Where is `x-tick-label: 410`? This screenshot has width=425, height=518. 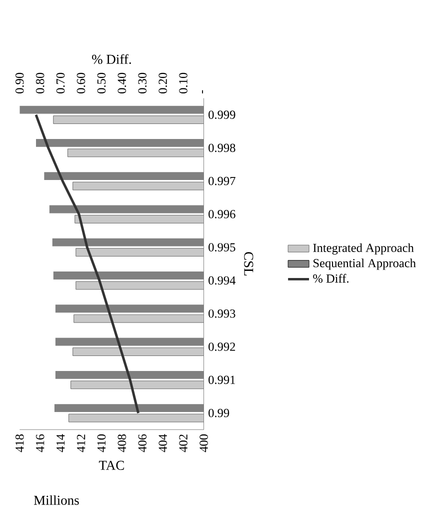 x-tick-label: 410 is located at coordinates (101, 443).